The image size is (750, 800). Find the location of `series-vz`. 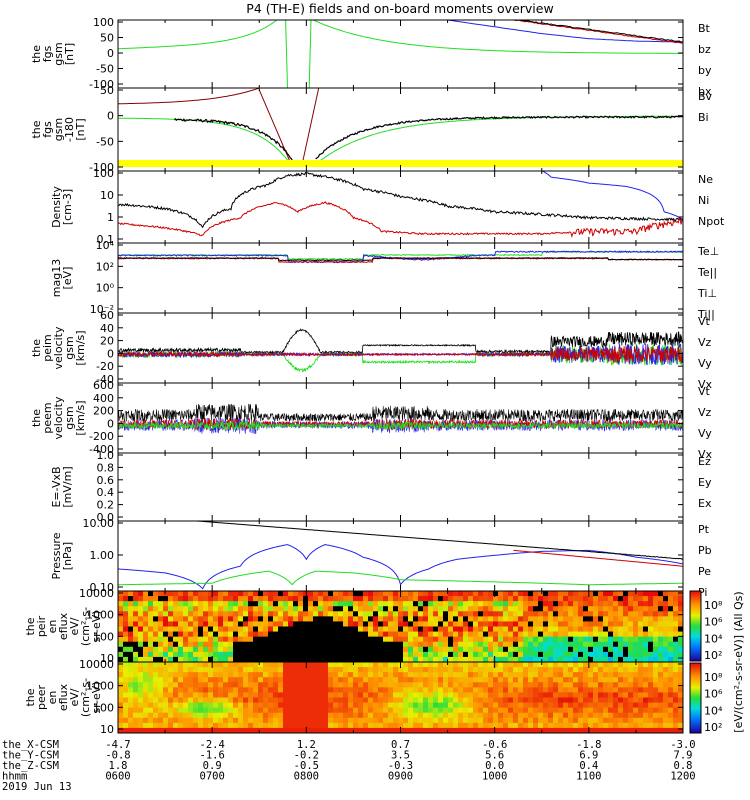

series-vz is located at coordinates (400, 354).